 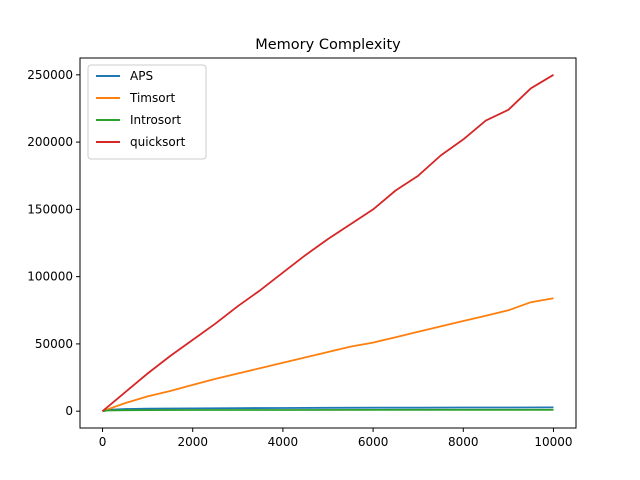 I want to click on legend-label: Timsort, so click(x=152, y=98).